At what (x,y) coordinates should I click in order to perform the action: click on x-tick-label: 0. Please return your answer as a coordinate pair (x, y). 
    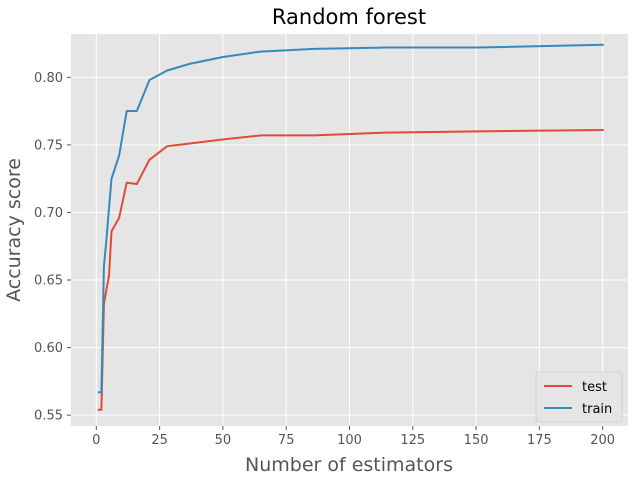
    Looking at the image, I should click on (96, 440).